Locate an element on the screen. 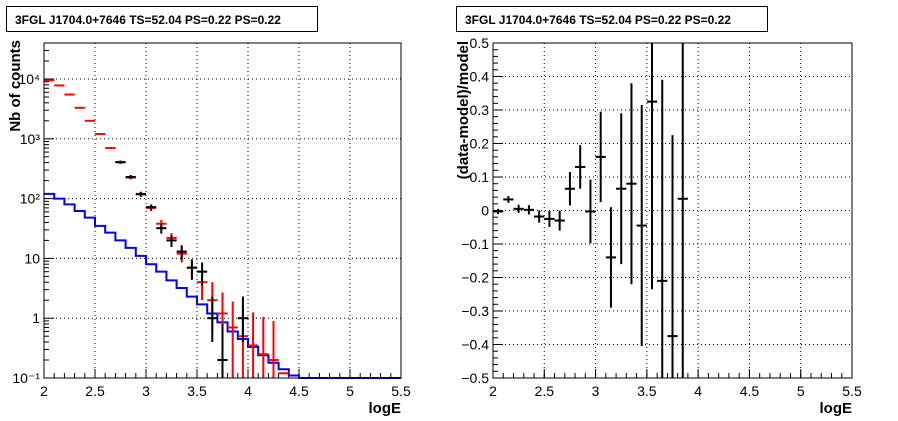  counts-x-tick-label: 2.5 is located at coordinates (95, 391).